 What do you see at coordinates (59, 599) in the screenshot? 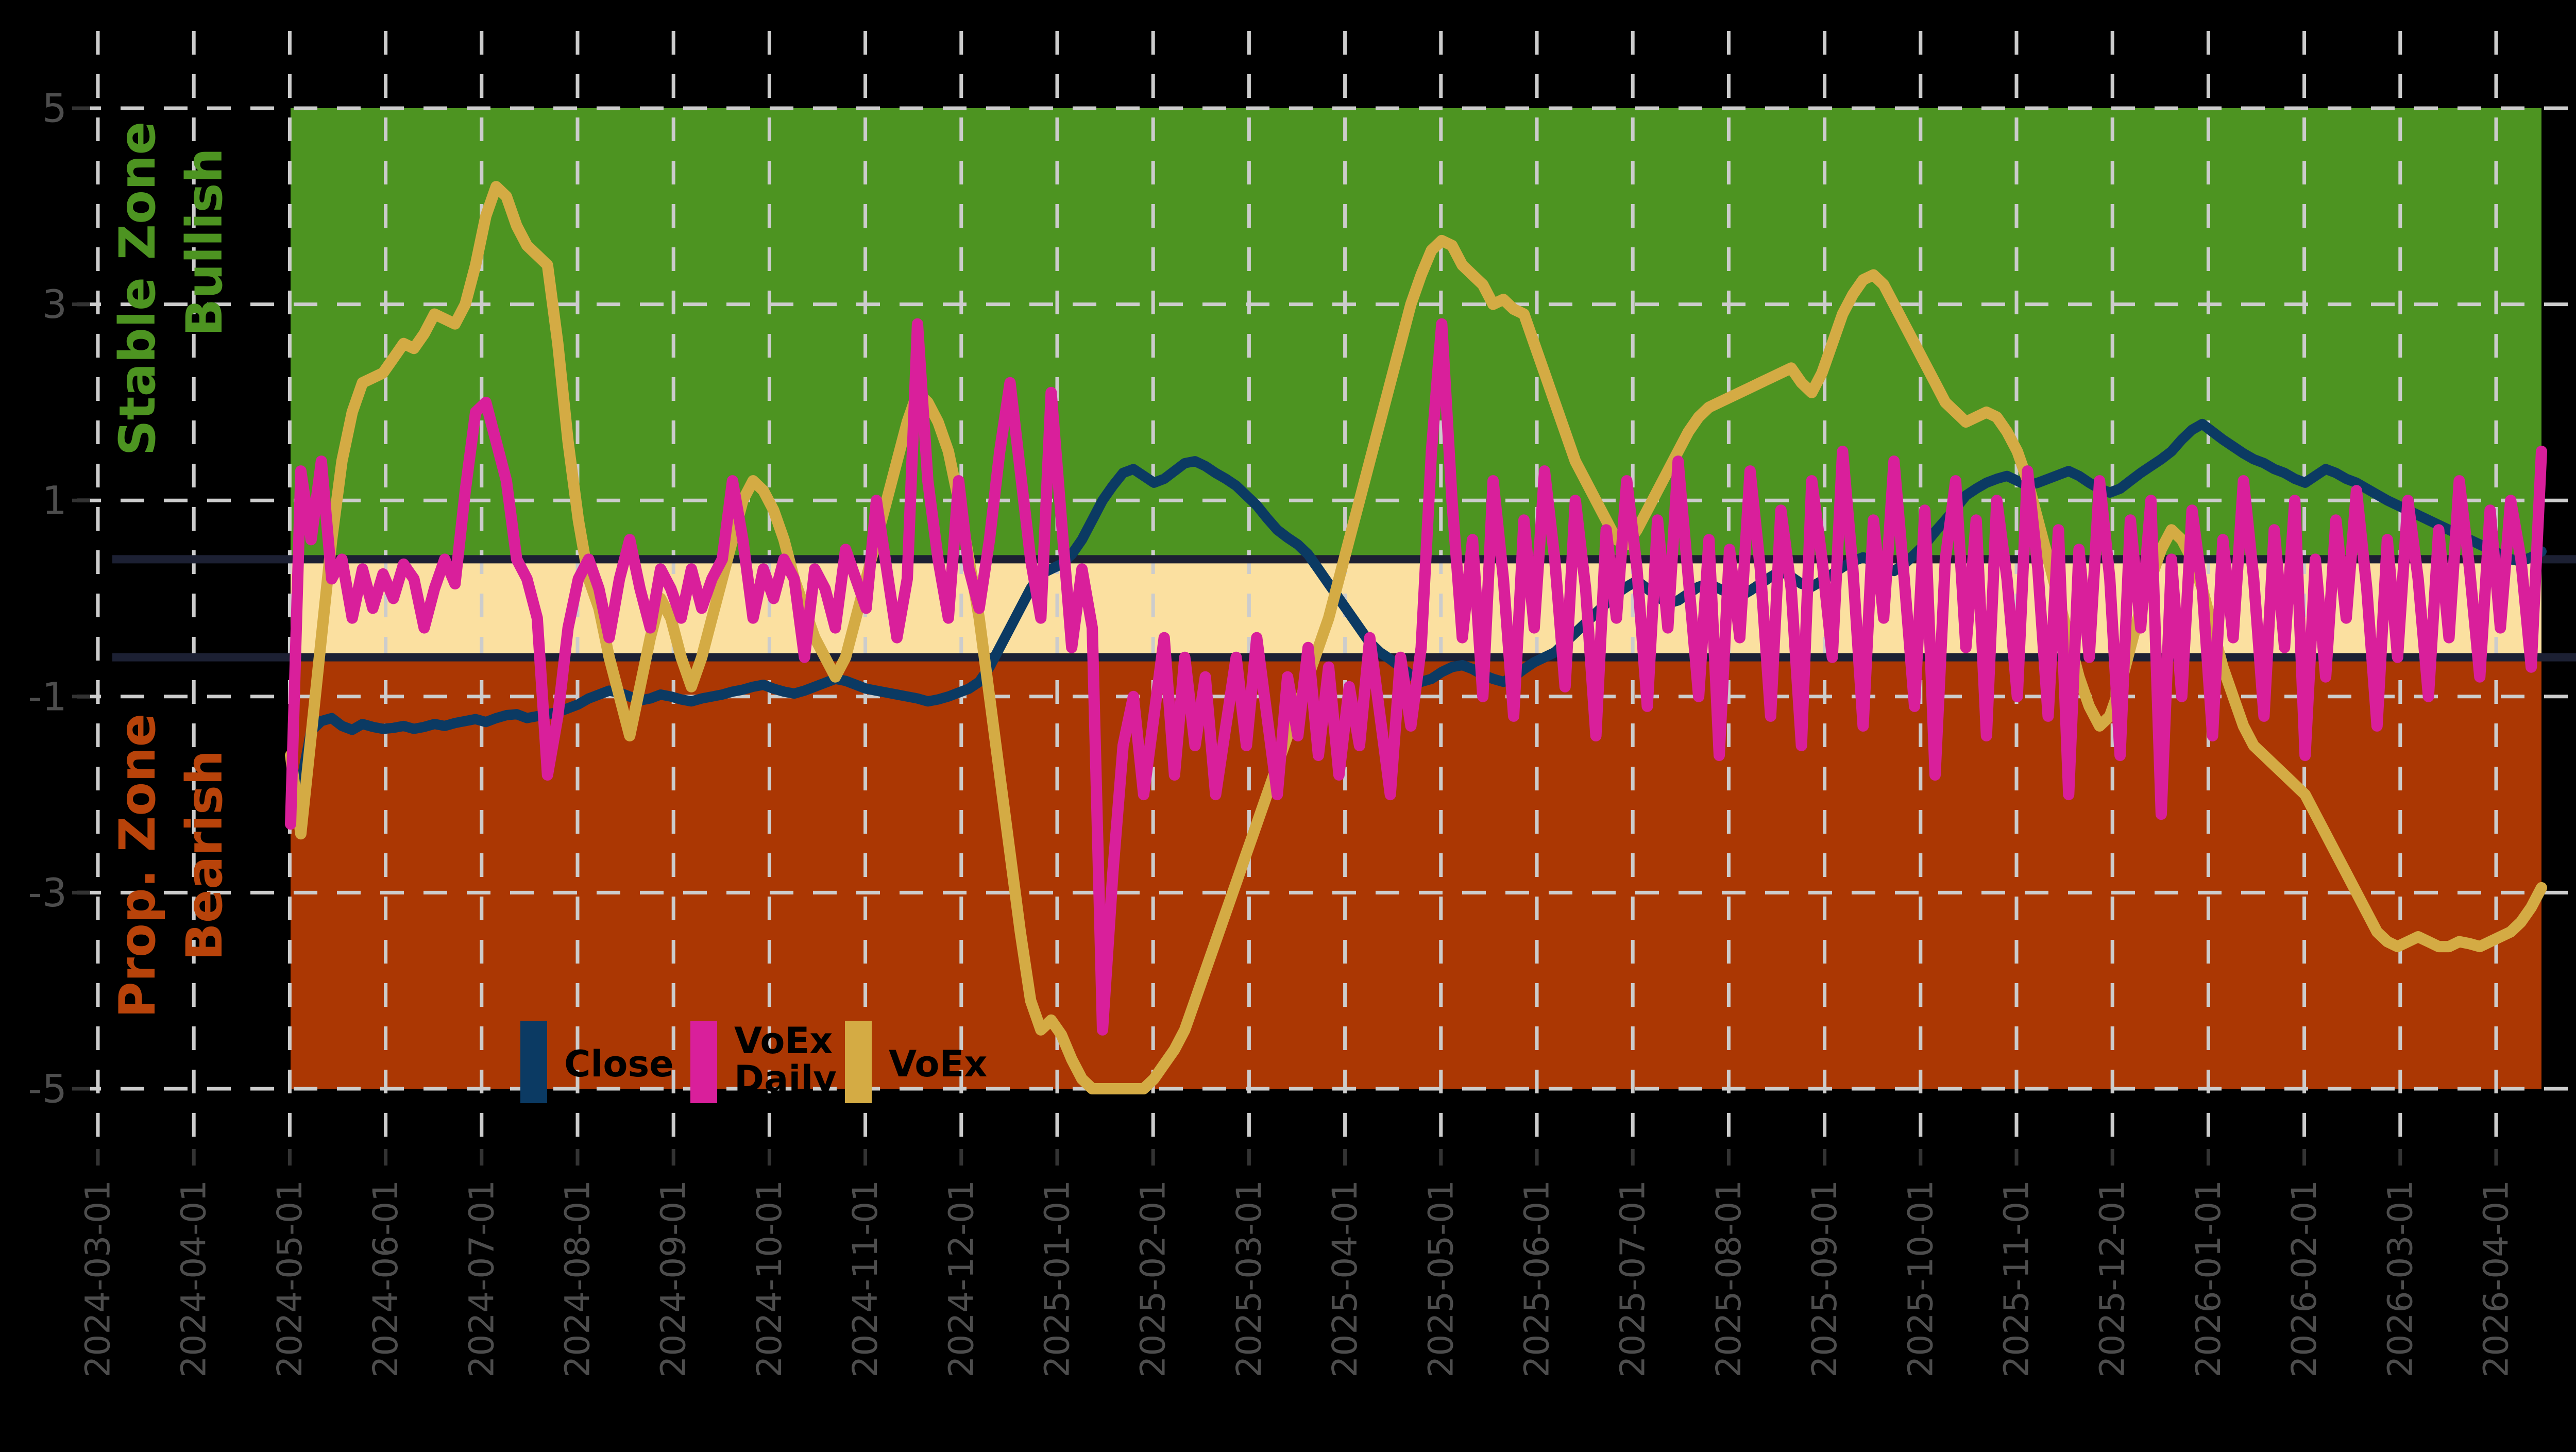
I see `y-axis-ticklabels: 5 3 1 -1 -3 -5` at bounding box center [59, 599].